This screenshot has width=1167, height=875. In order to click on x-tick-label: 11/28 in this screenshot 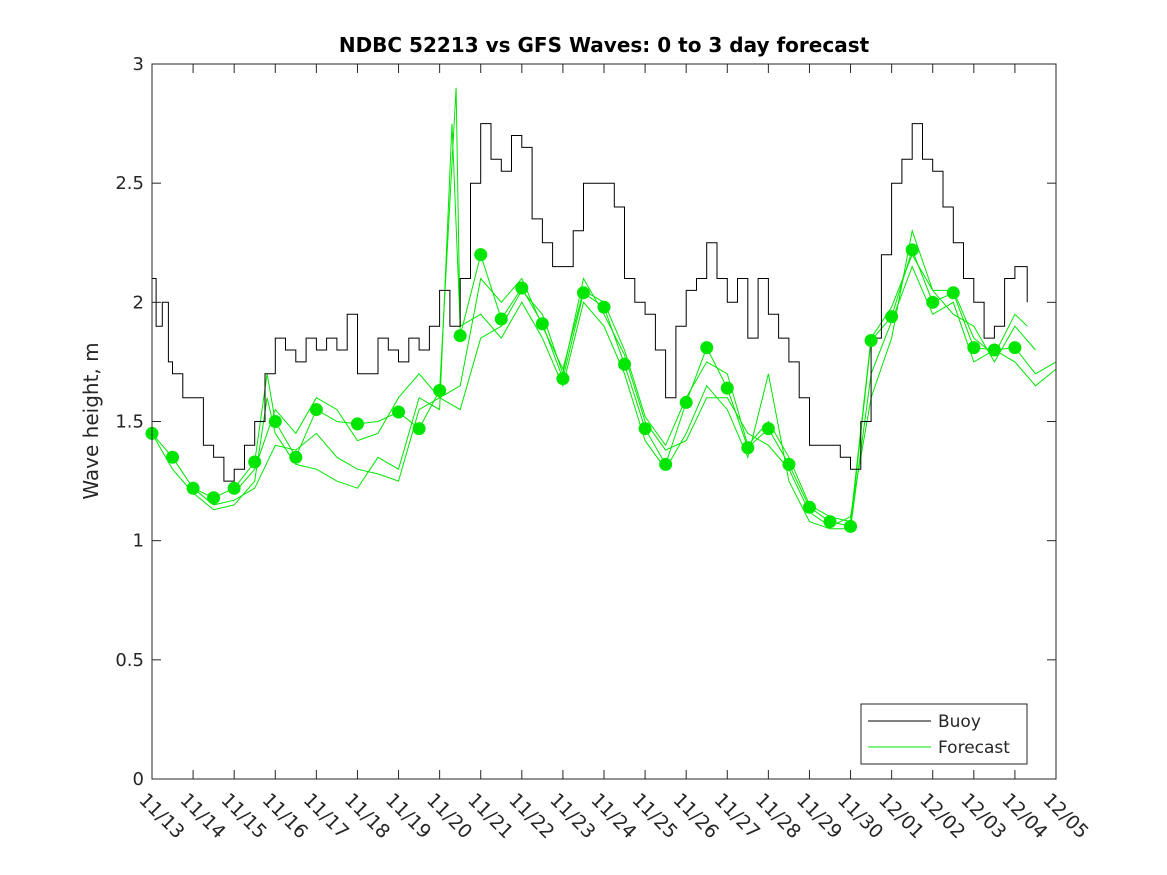, I will do `click(778, 816)`.